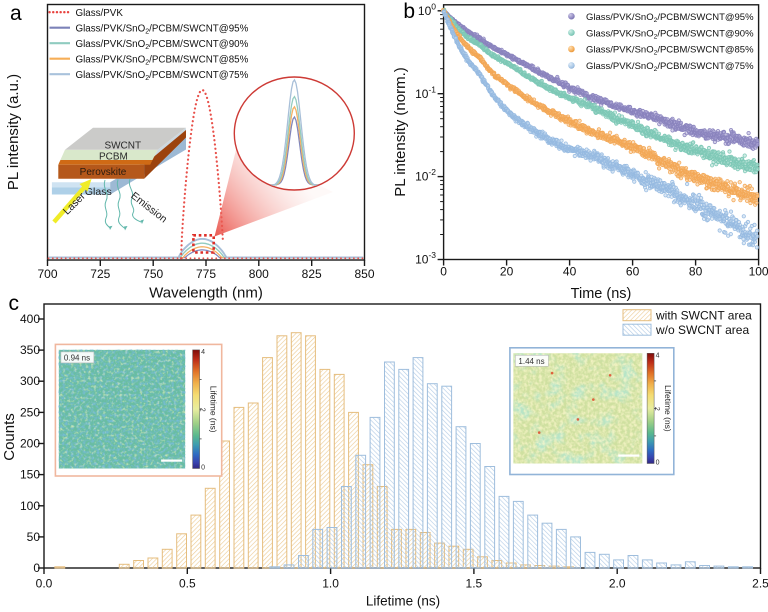 The image size is (768, 612). I want to click on svg-text: 40, so click(570, 272).